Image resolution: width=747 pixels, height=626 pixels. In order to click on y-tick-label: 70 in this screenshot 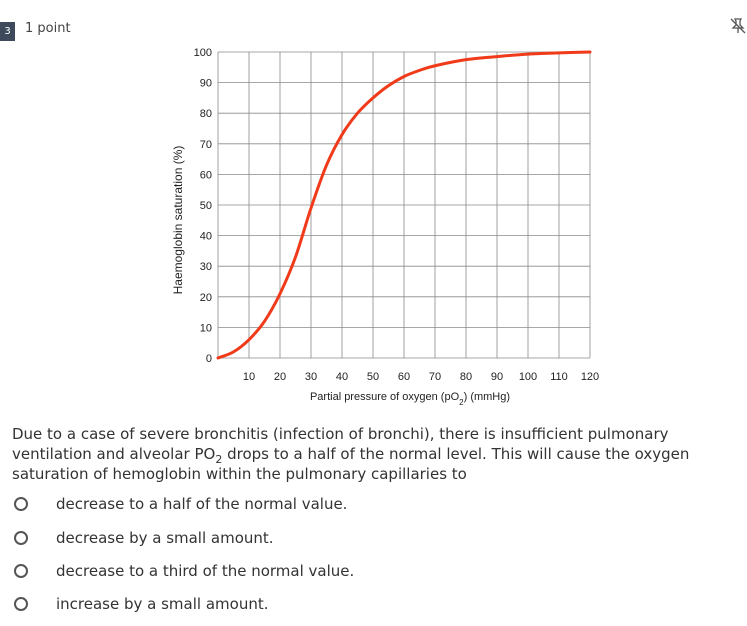, I will do `click(206, 145)`.